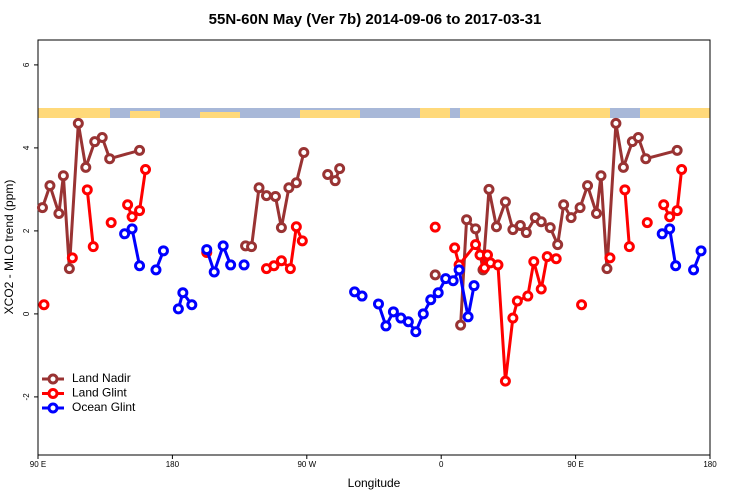 Image resolution: width=750 pixels, height=500 pixels. I want to click on x-tick-label: 180, so click(710, 464).